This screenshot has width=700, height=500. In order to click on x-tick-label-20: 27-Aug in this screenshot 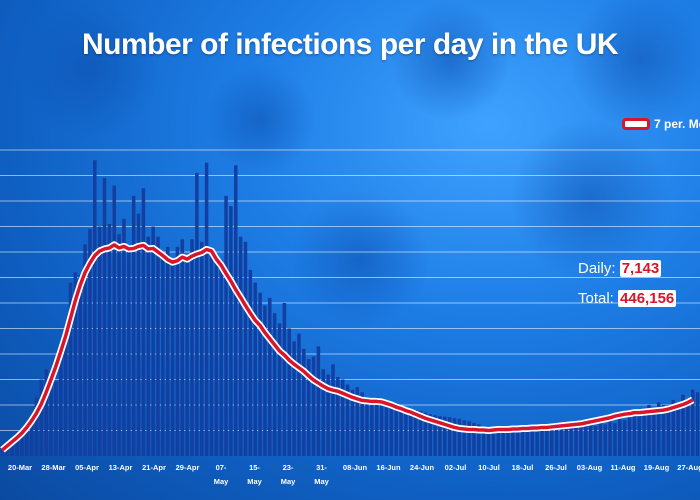, I will do `click(688, 467)`.